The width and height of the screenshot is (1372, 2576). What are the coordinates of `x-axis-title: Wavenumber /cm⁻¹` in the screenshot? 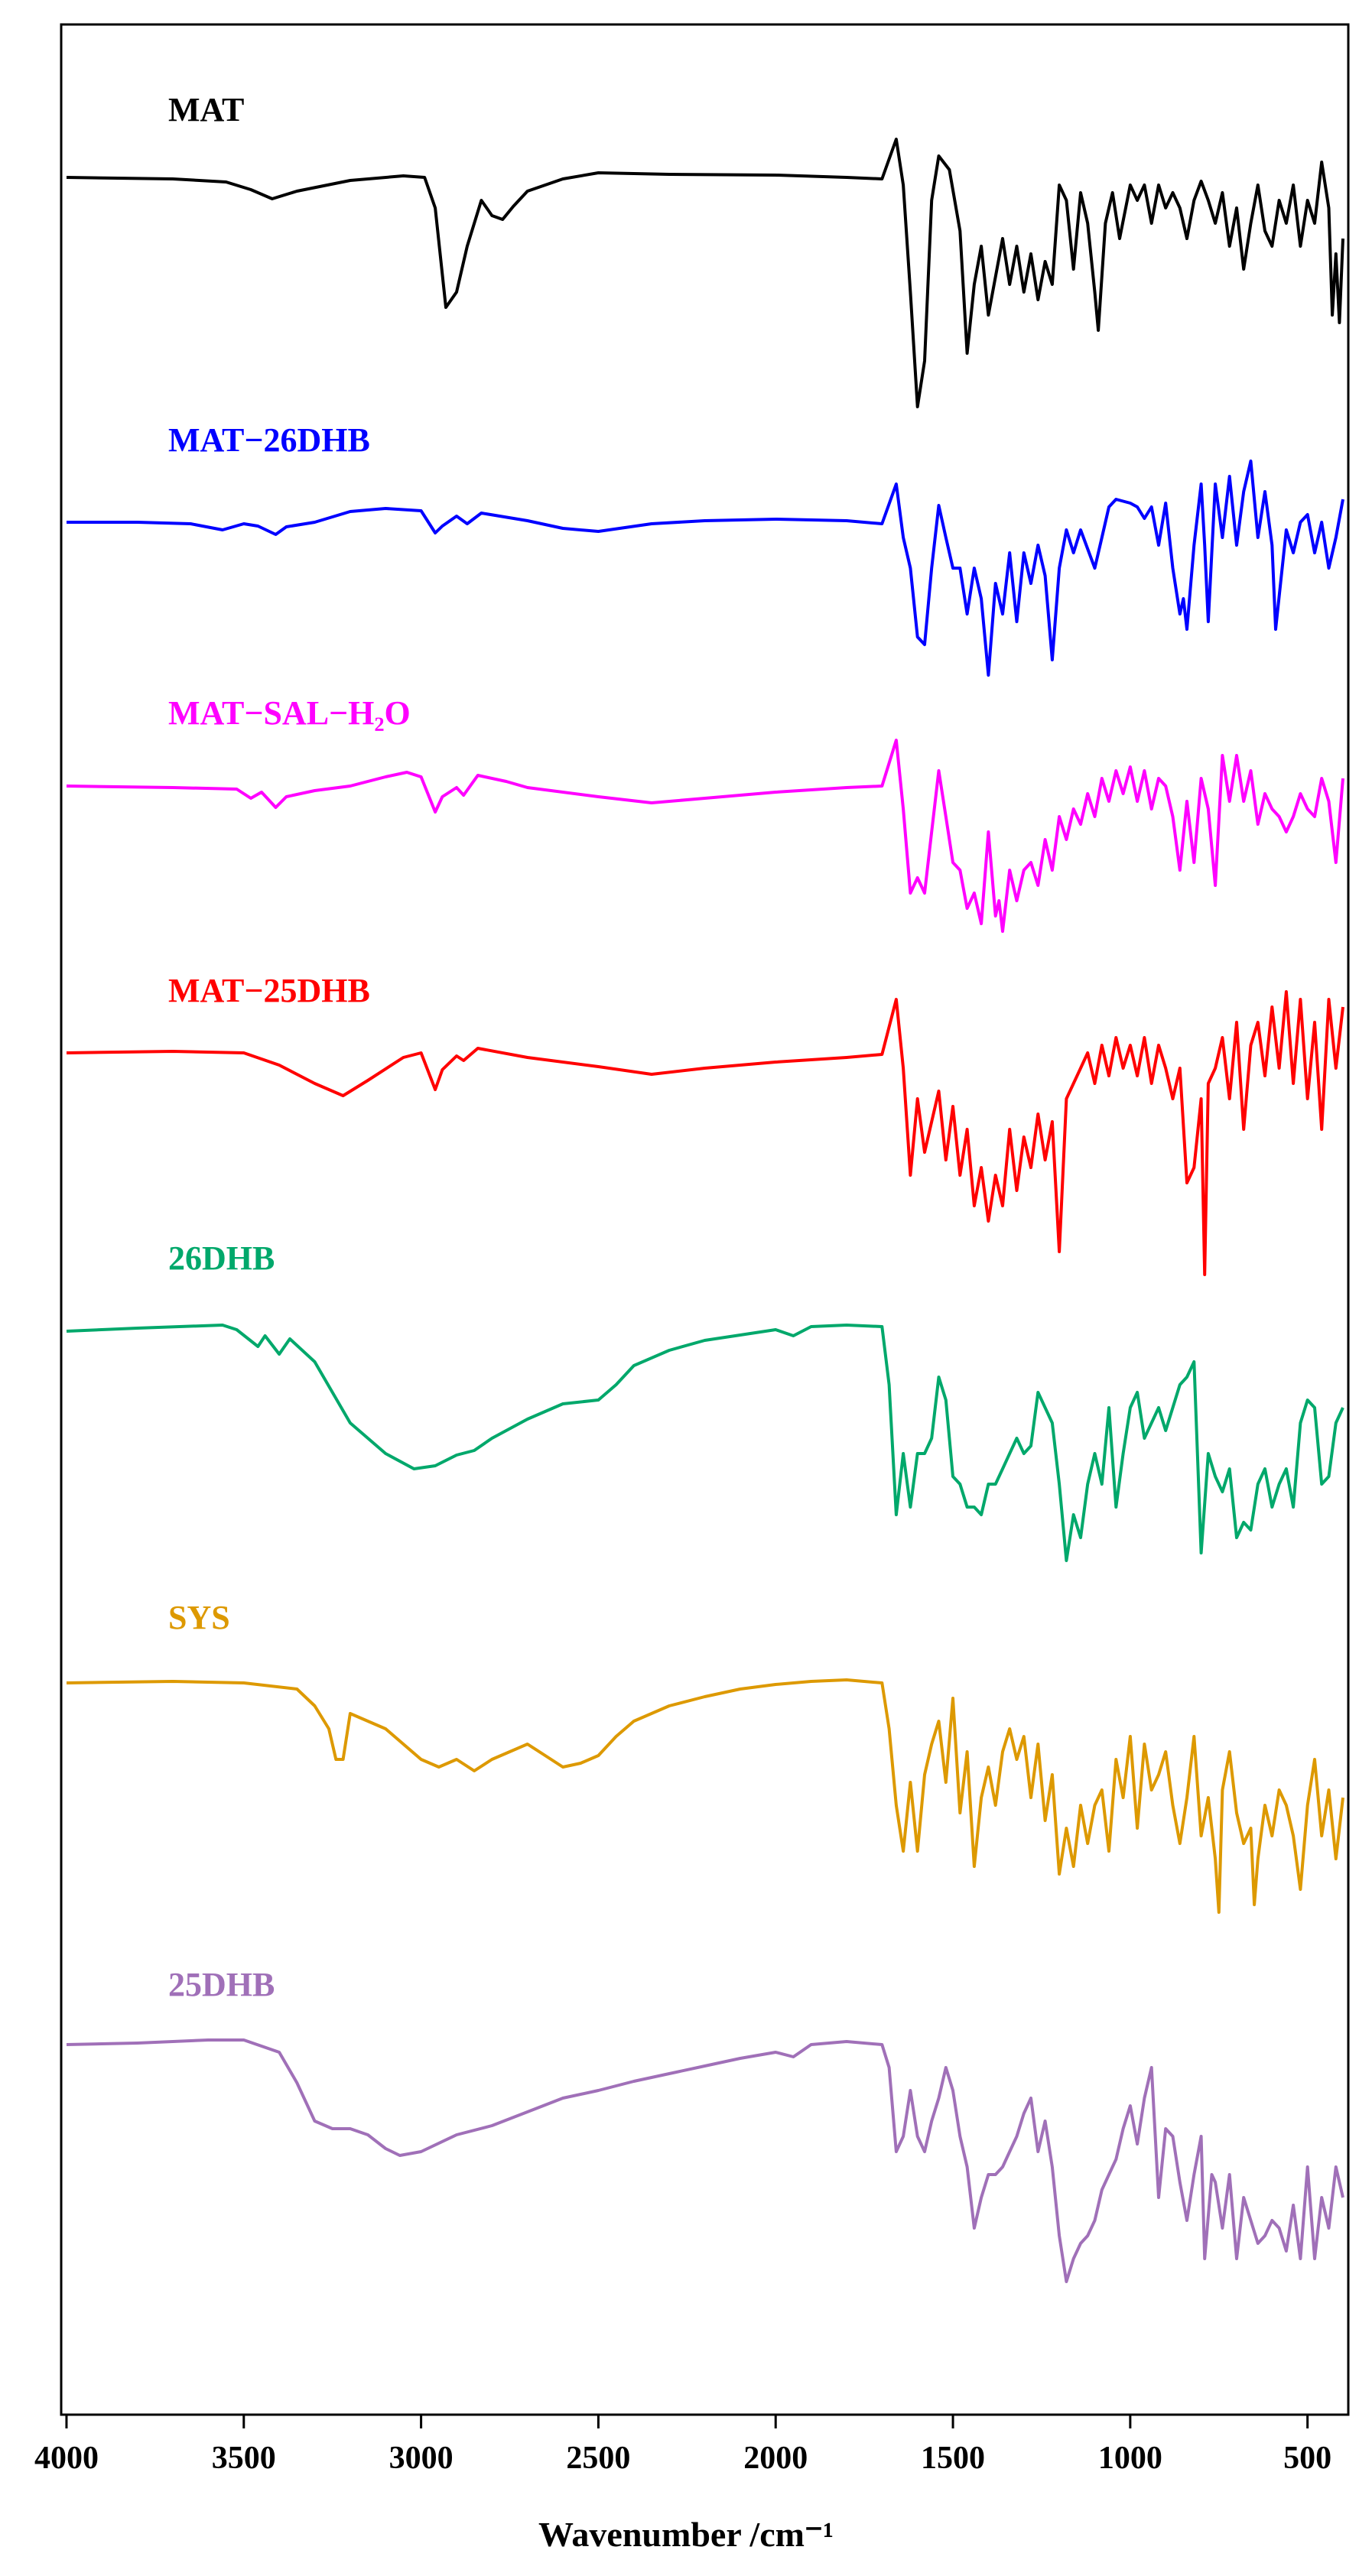 It's located at (686, 2535).